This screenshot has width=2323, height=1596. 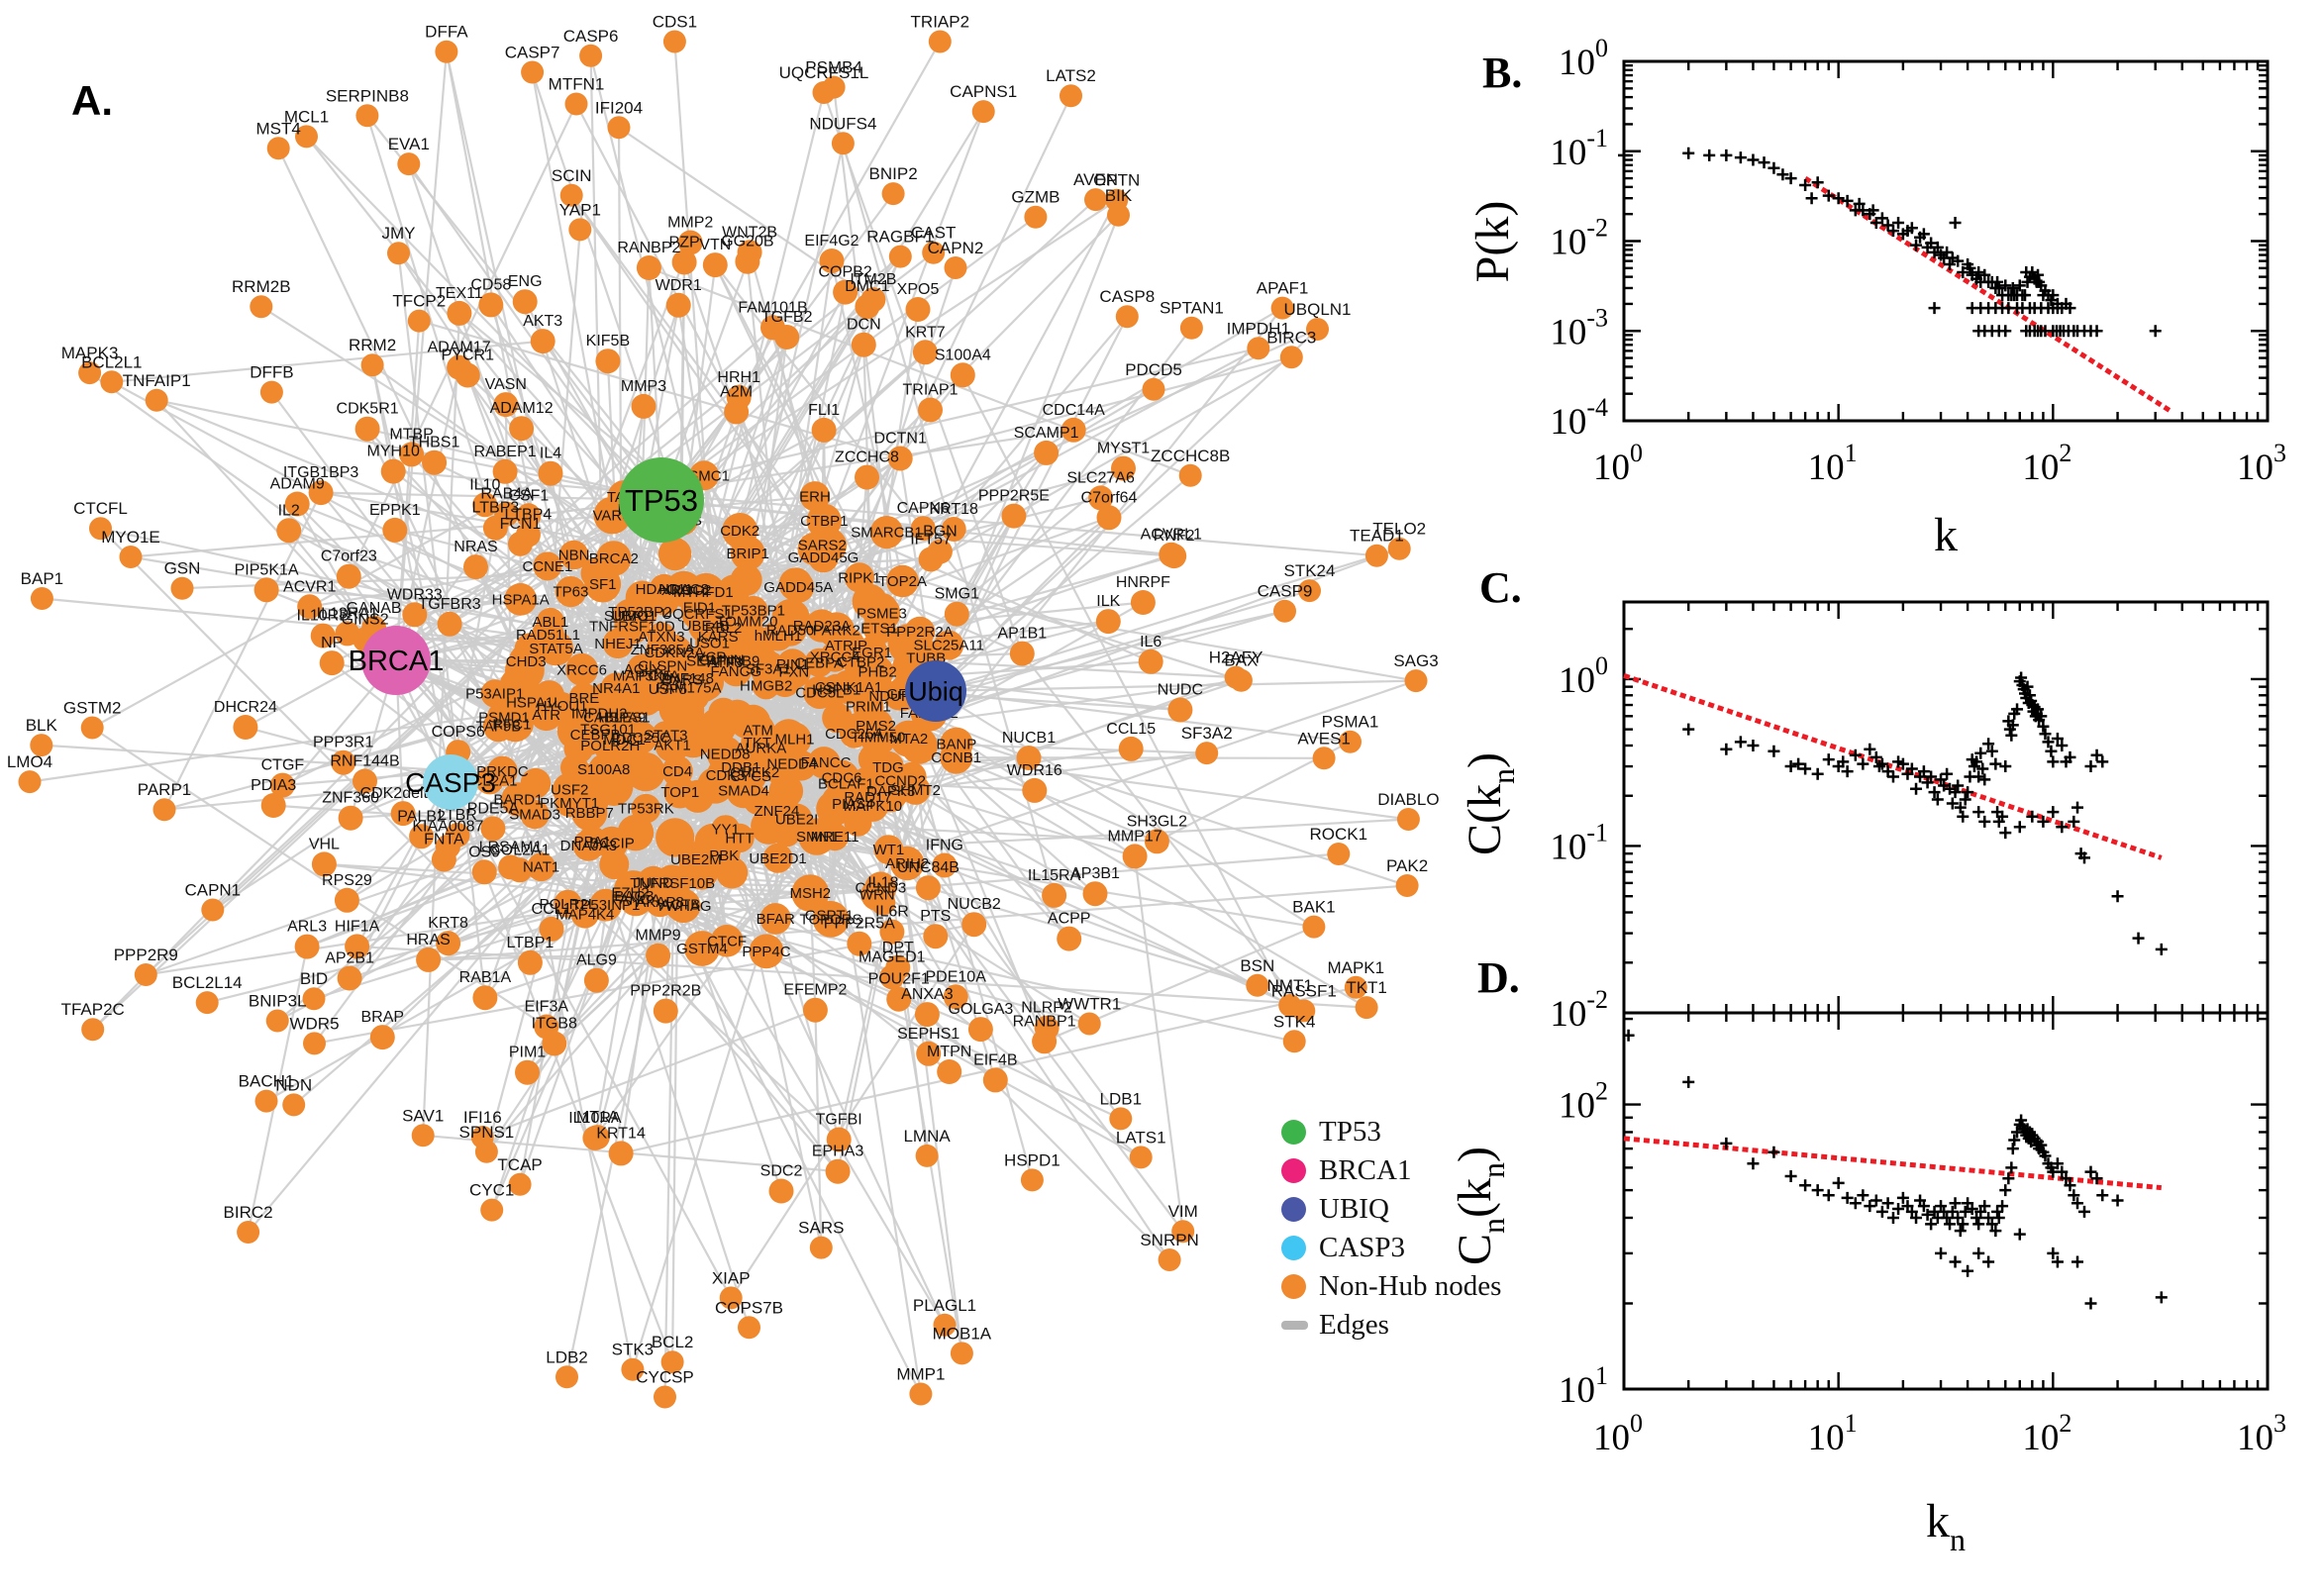 What do you see at coordinates (755, 772) in the screenshot?
I see `gene-node-label: CHEK2` at bounding box center [755, 772].